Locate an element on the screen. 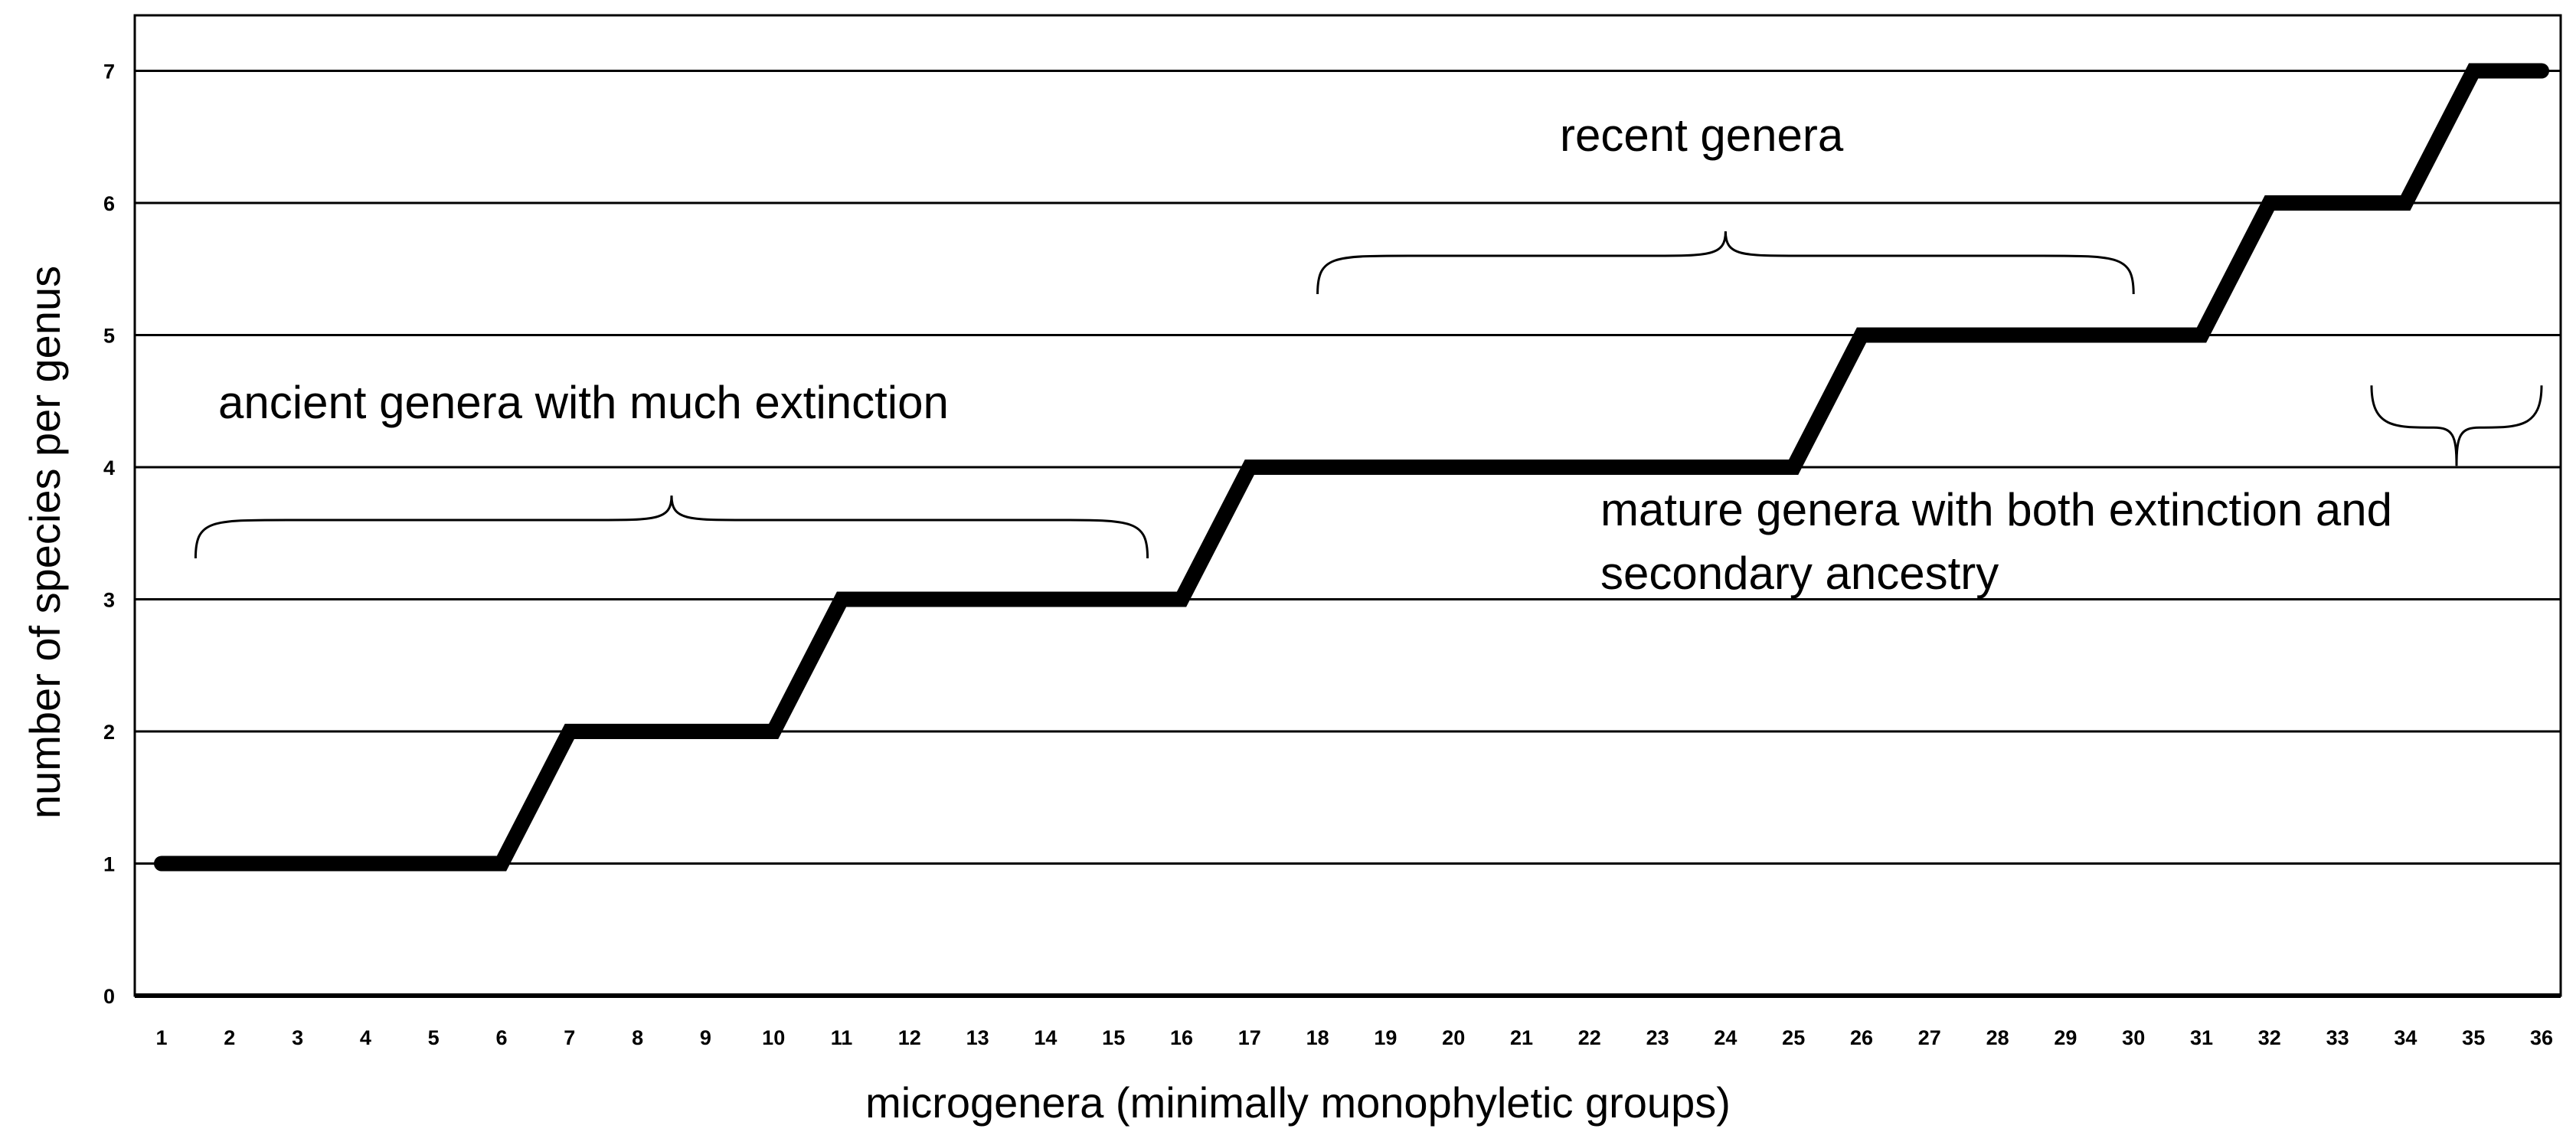  x-tick-label-15: 15 is located at coordinates (1113, 1037).